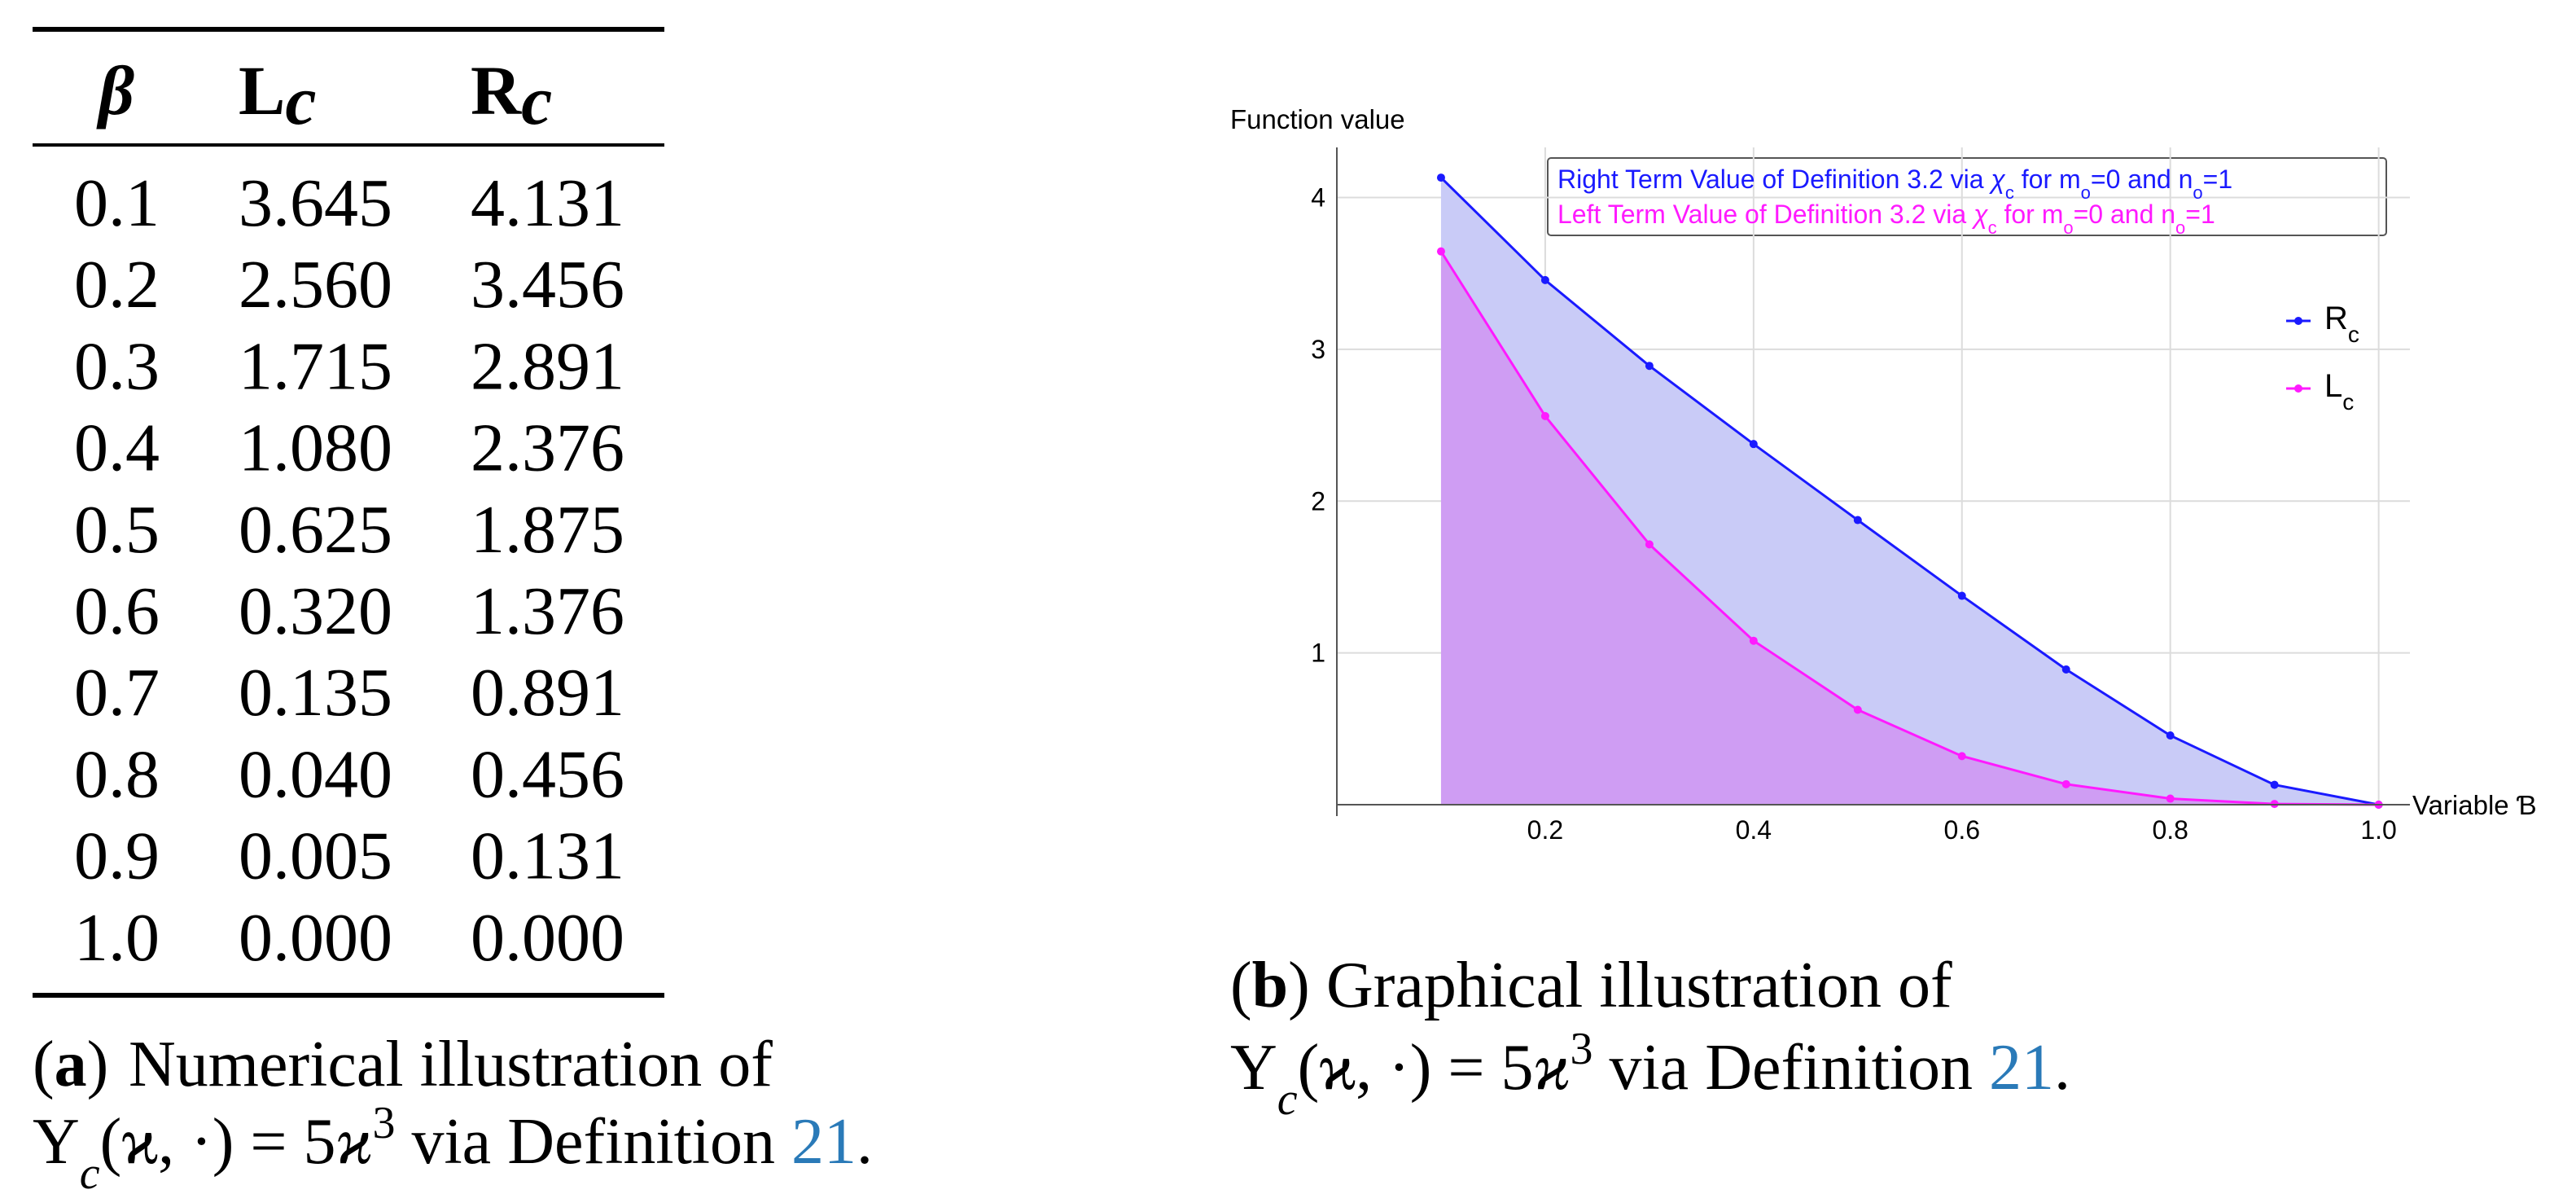  Describe the element at coordinates (315, 203) in the screenshot. I see `table-cell: 3.645` at that location.